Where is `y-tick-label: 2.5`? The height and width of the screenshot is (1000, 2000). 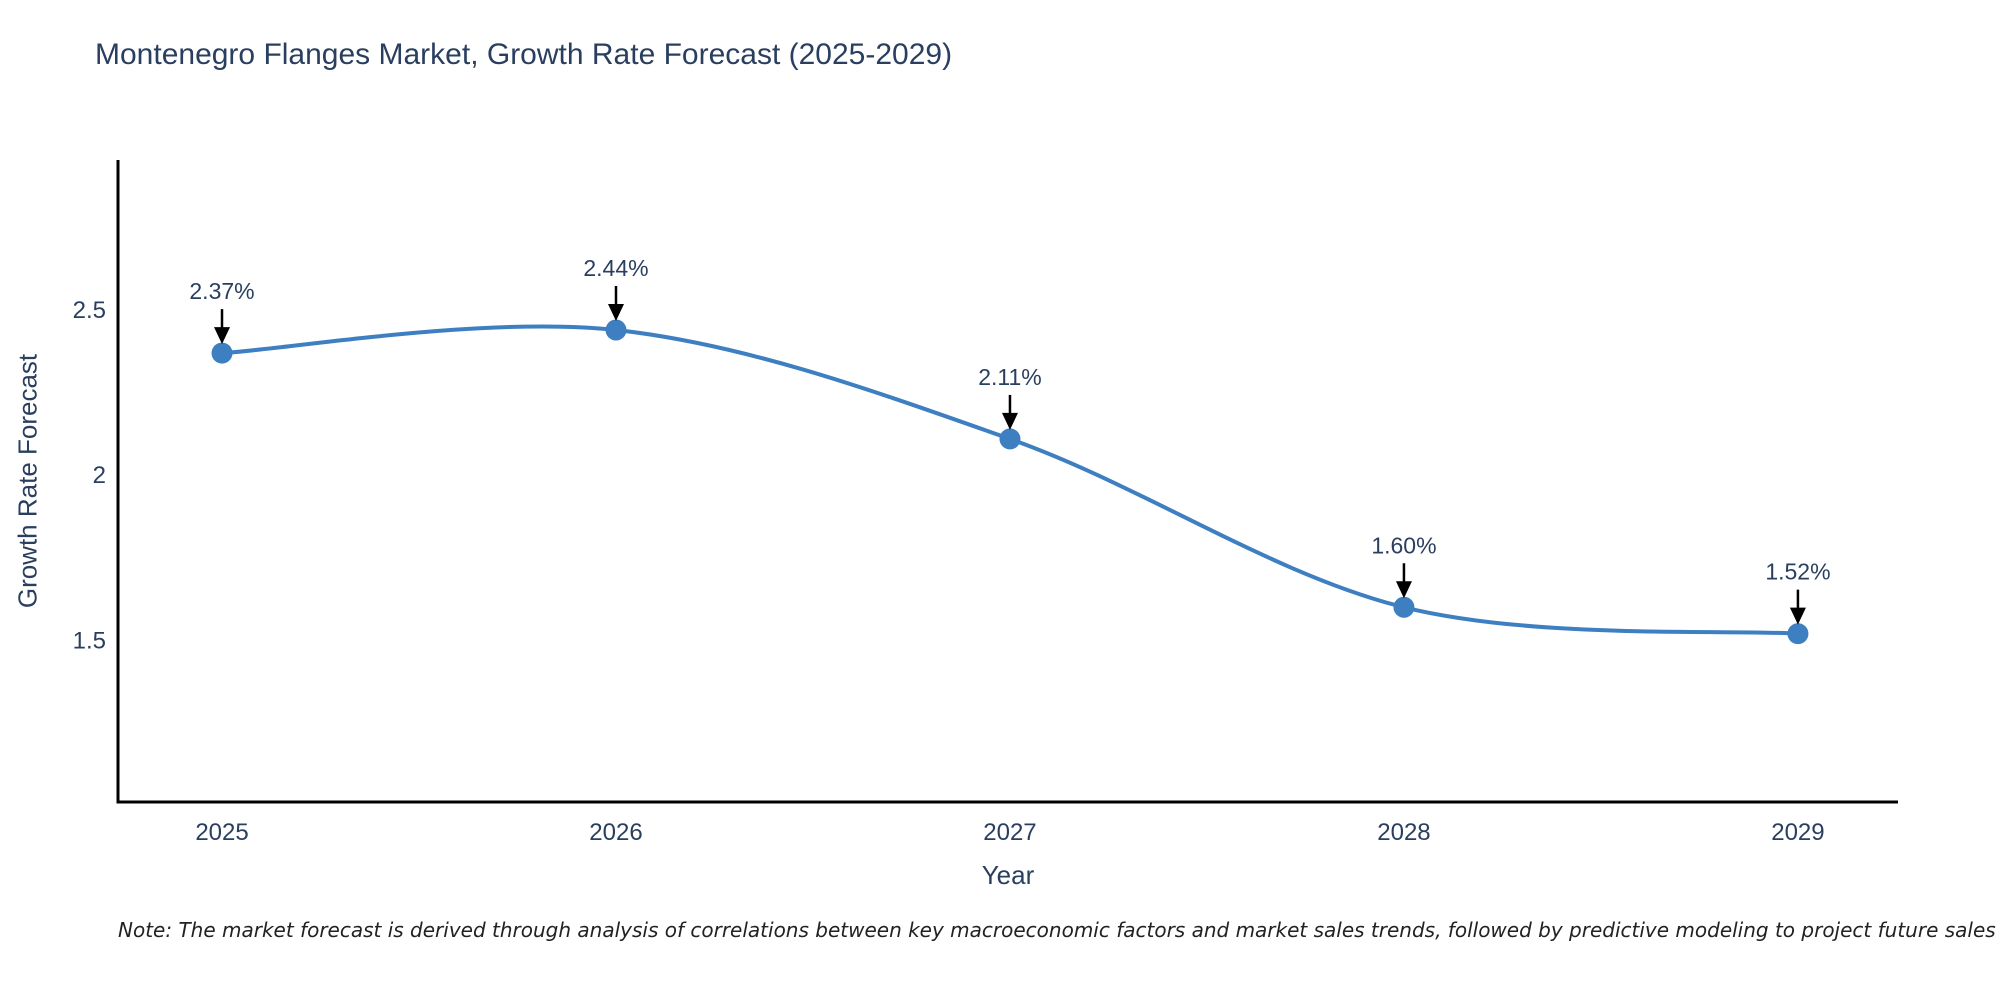 y-tick-label: 2.5 is located at coordinates (89, 310).